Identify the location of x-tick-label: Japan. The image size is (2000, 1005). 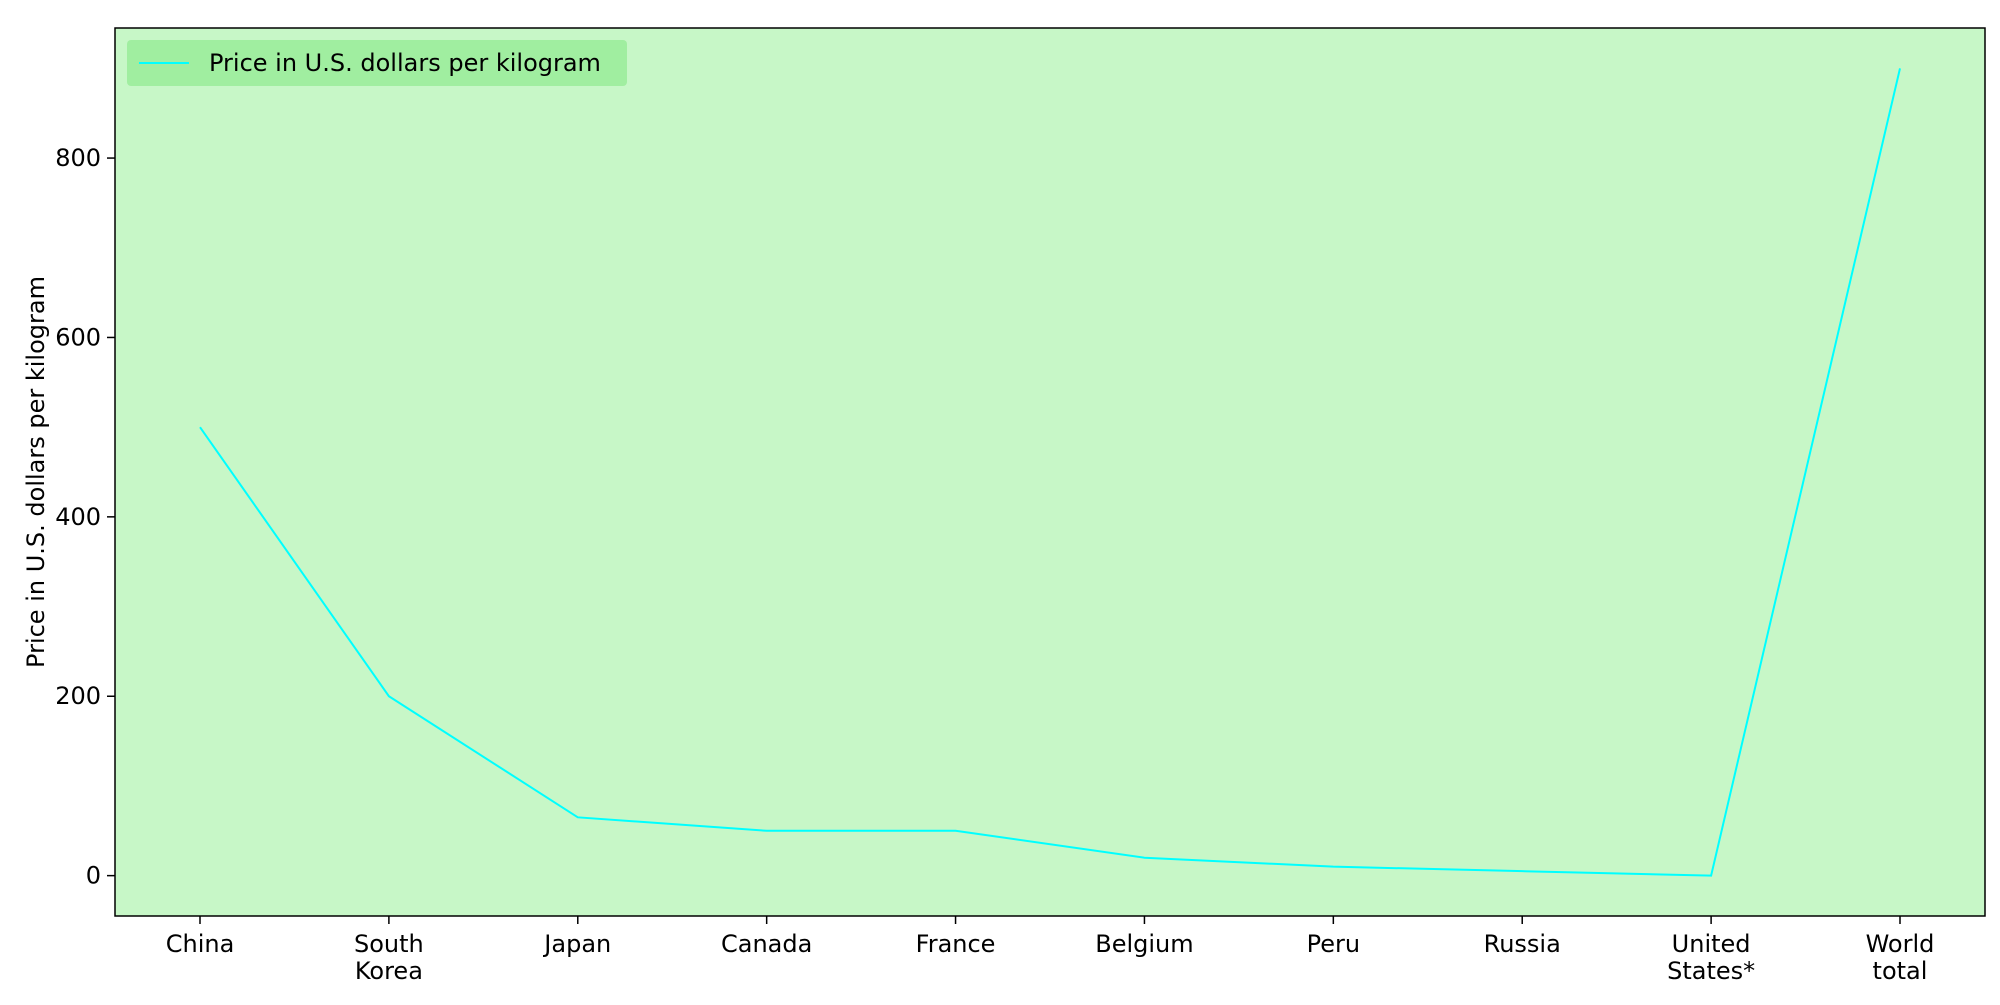
(576, 944).